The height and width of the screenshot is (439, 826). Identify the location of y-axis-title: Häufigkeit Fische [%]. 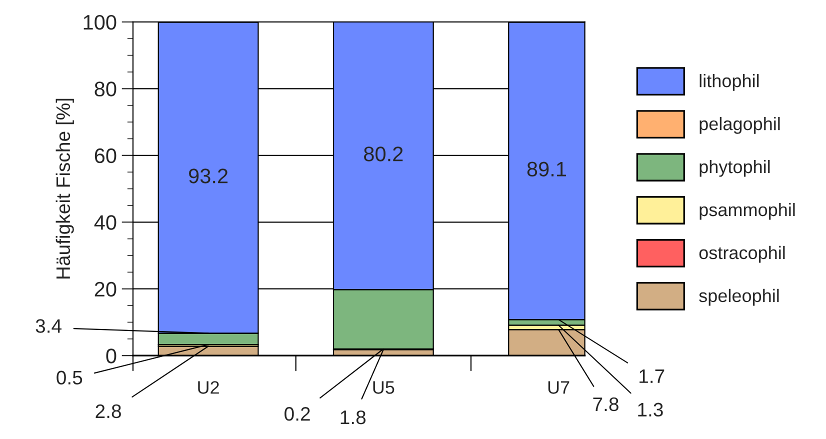
(65, 188).